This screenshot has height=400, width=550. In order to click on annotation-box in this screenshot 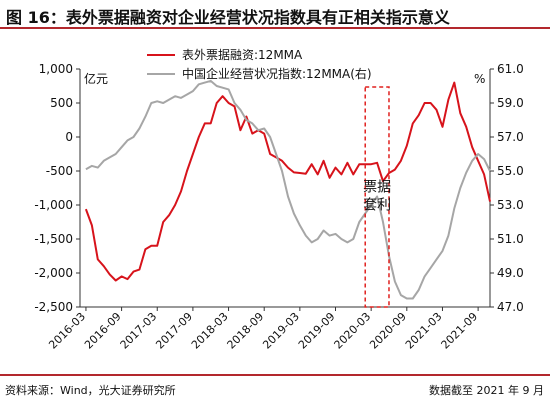, I will do `click(377, 197)`.